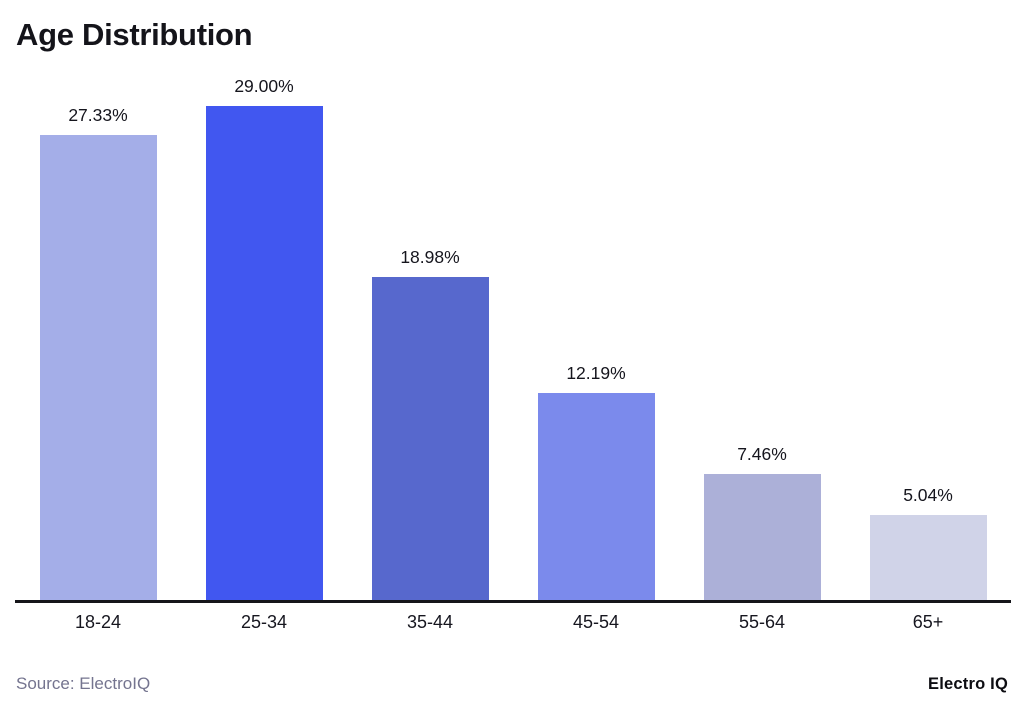  I want to click on bar-group: 18.98%, so click(430, 424).